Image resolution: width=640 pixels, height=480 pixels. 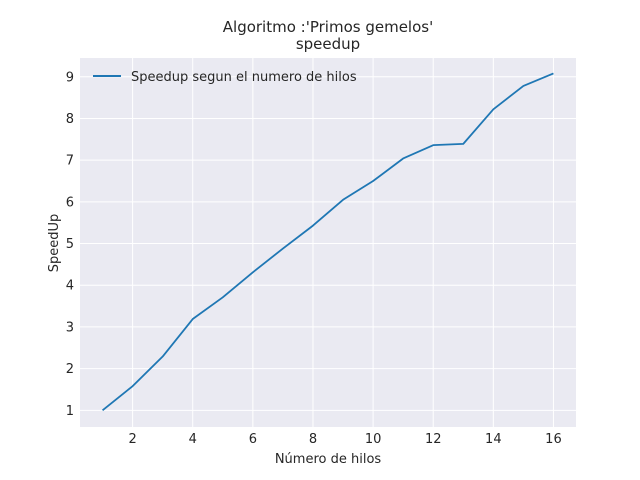 I want to click on chart-title-line1: Algoritmo :'Primos gemelos', so click(x=328, y=27).